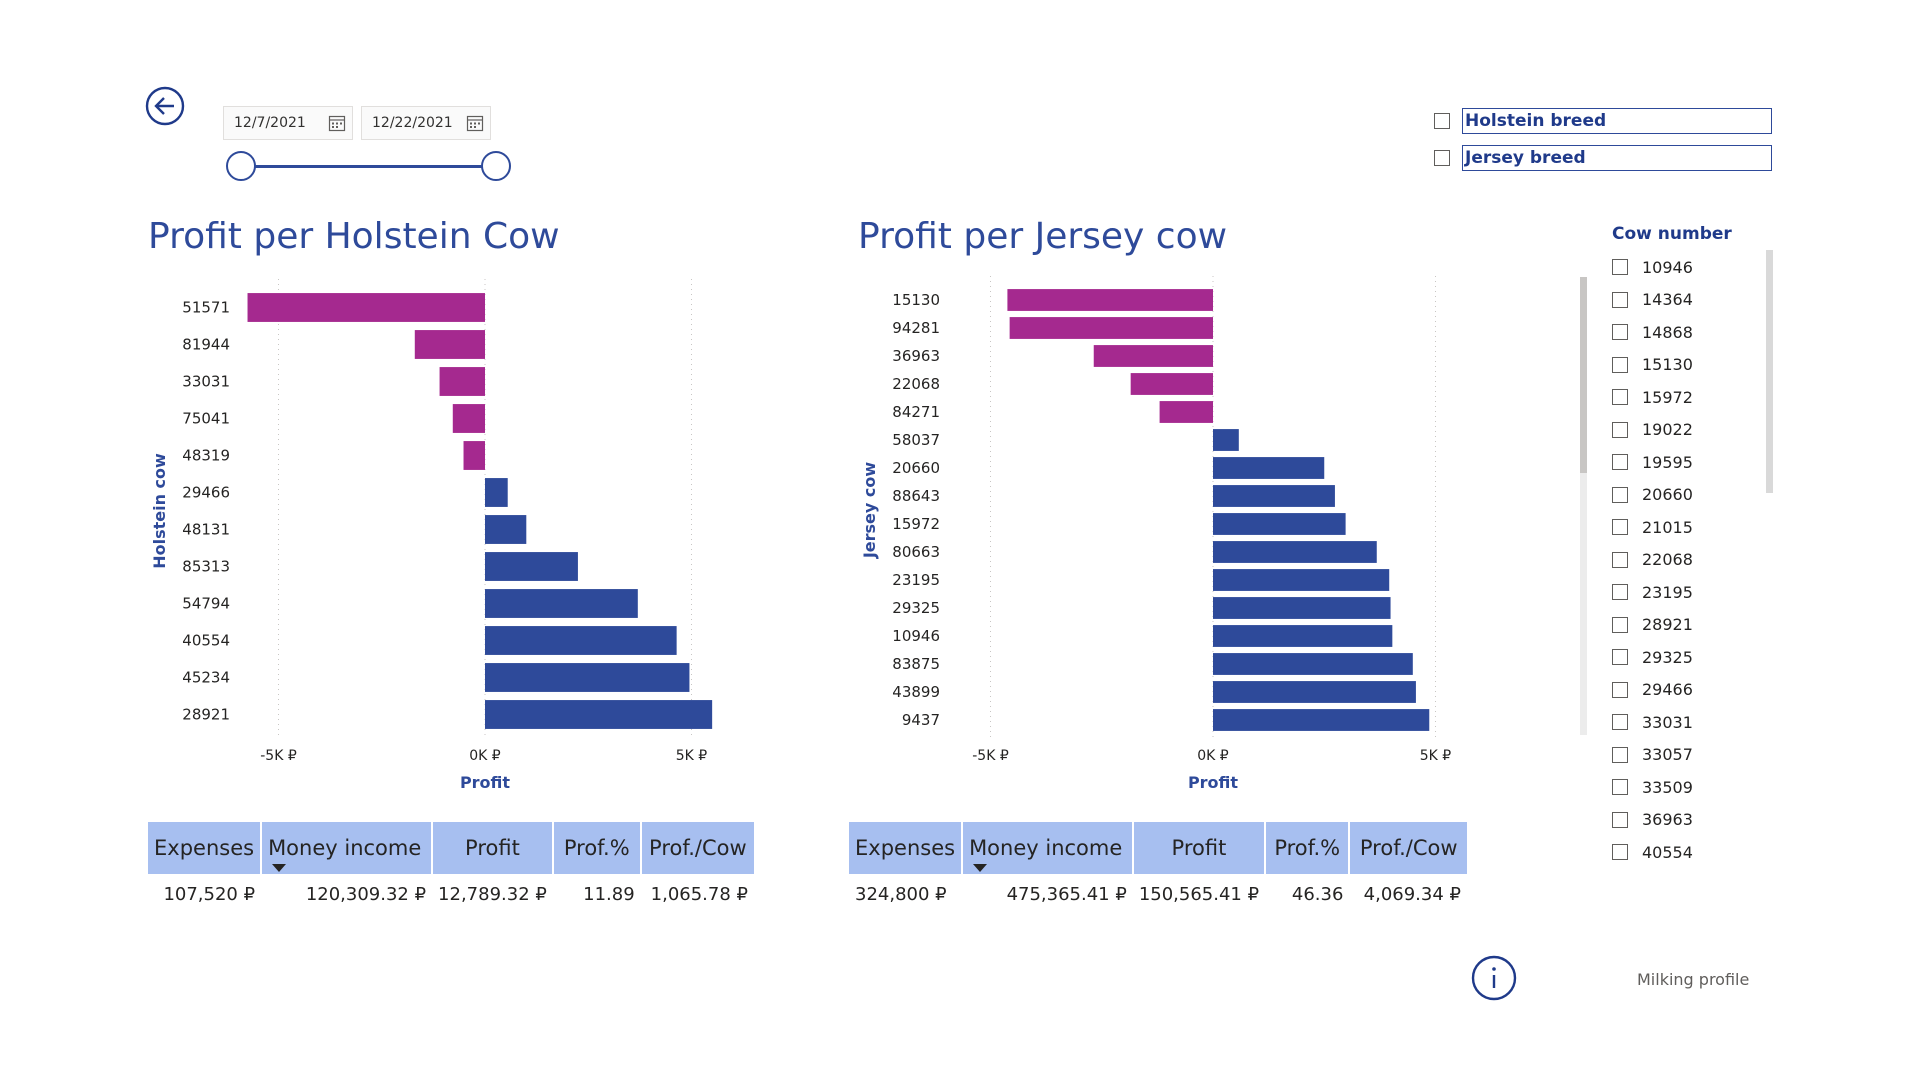  What do you see at coordinates (1652, 690) in the screenshot?
I see `cow-option-29466: 29466` at bounding box center [1652, 690].